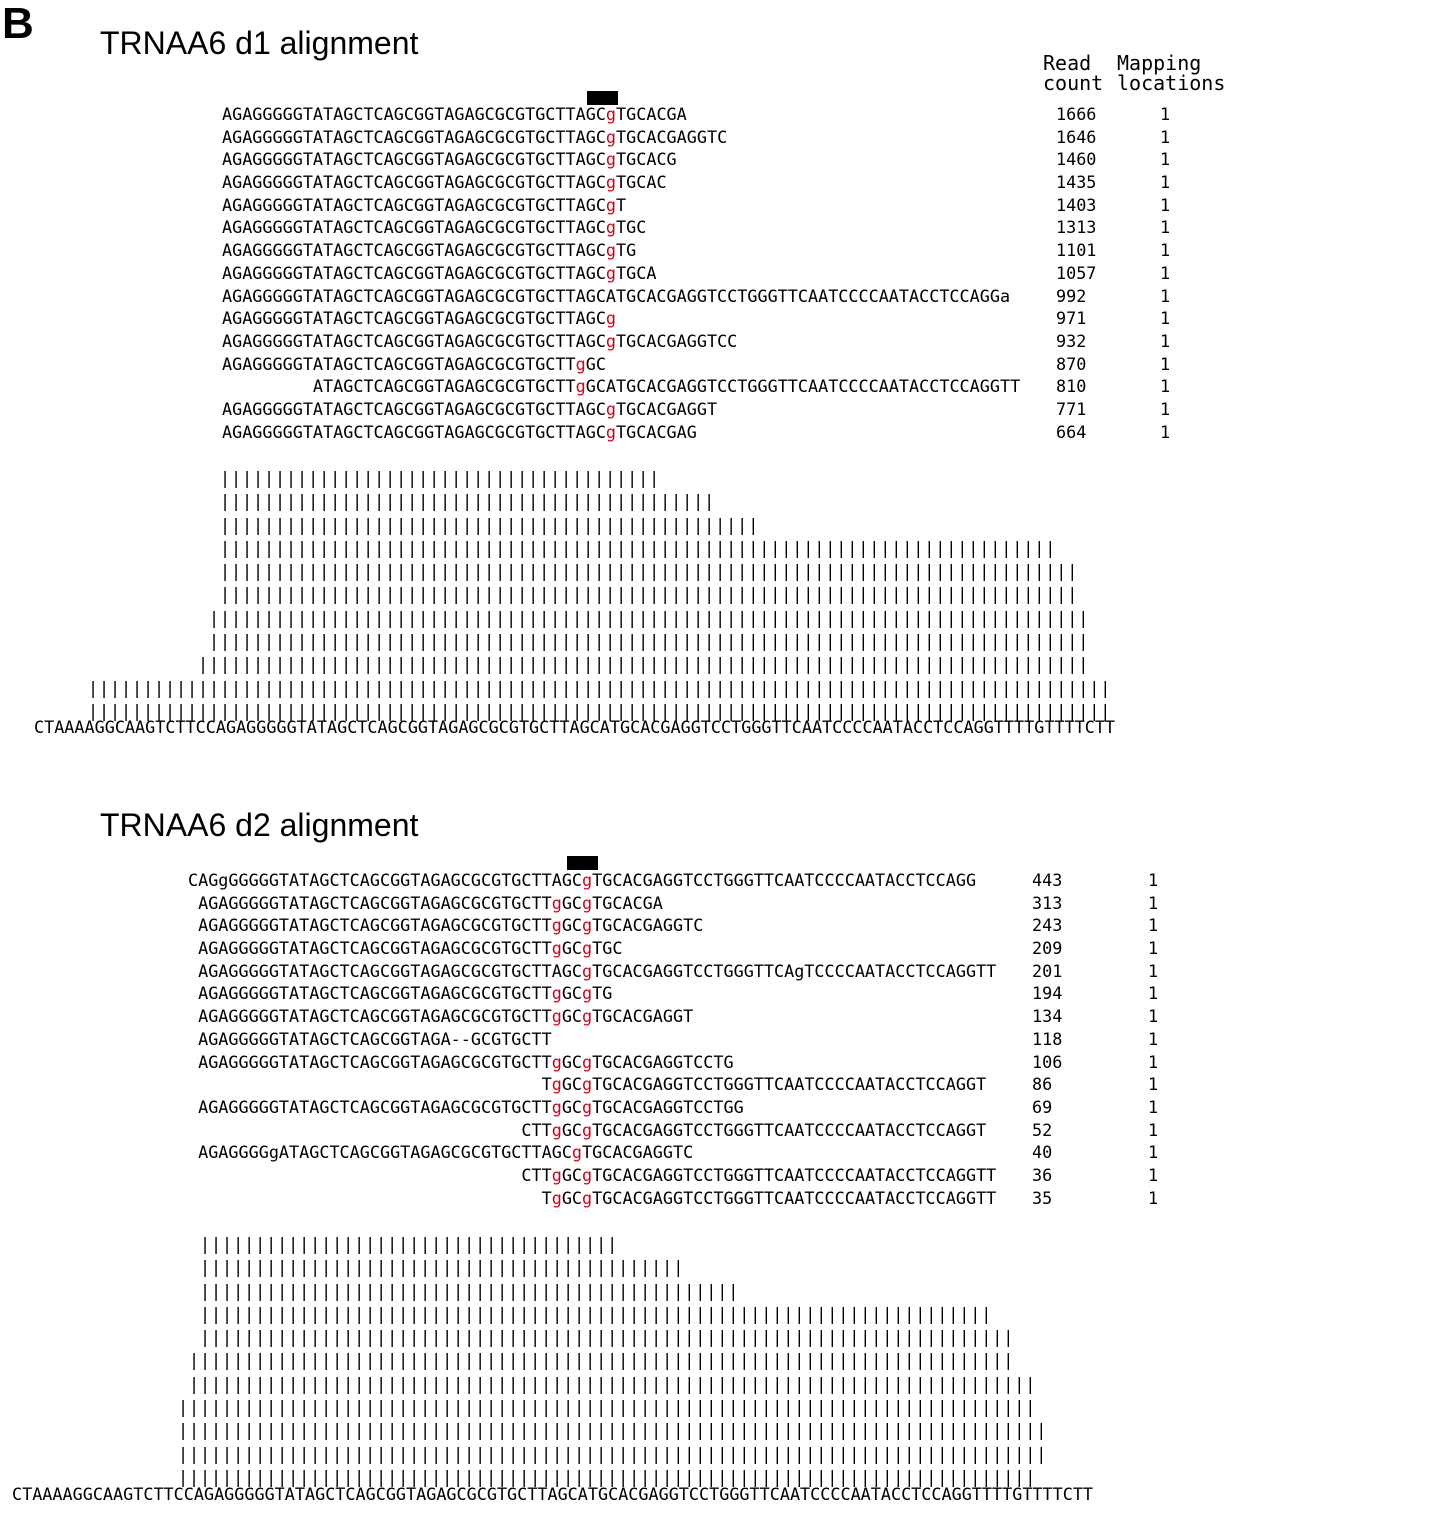 This screenshot has height=1529, width=1429. I want to click on read-sequence: AGAGGGGGTATAGCTCAGCGGTAGA--GCGTGCTT, so click(370, 1038).